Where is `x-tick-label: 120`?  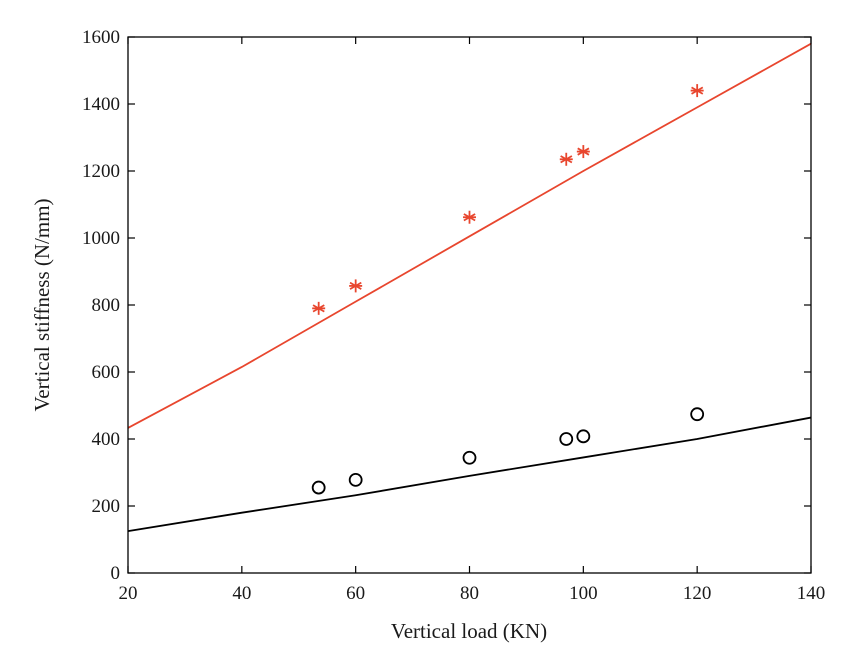
x-tick-label: 120 is located at coordinates (697, 593).